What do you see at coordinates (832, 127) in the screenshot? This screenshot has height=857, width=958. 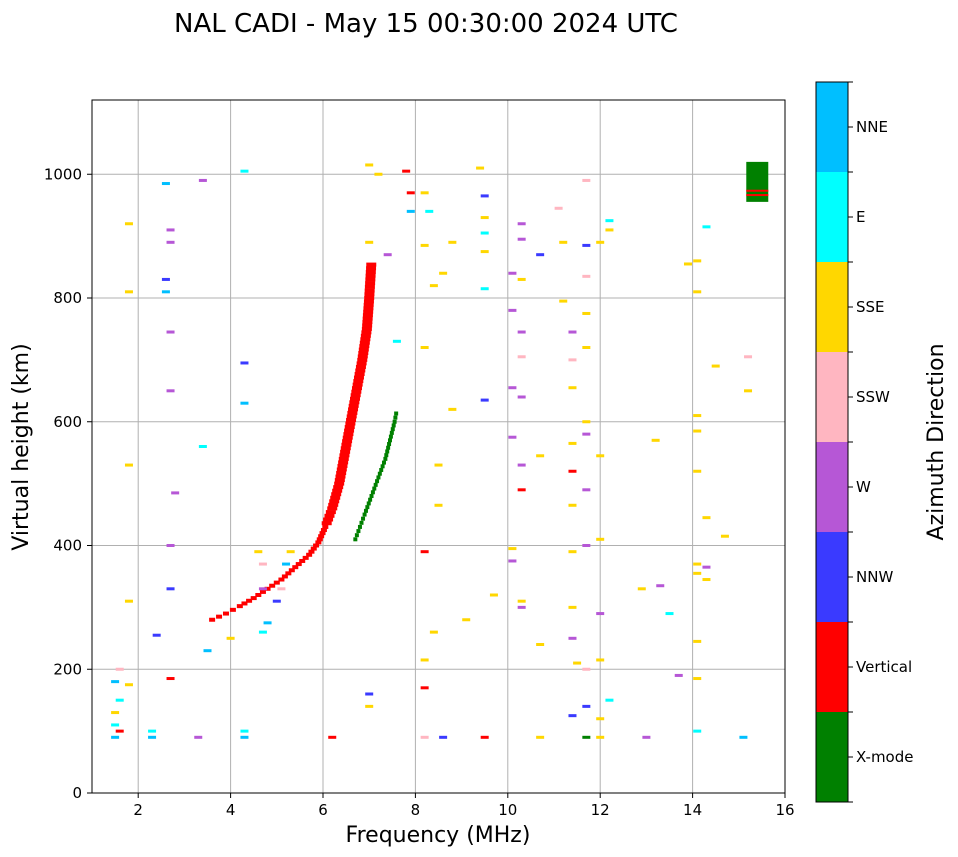 I see `colorbar-segment-nne` at bounding box center [832, 127].